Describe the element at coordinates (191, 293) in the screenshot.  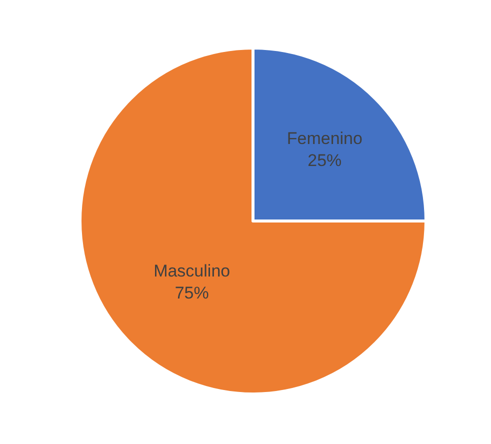
I see `data-label: 75%` at that location.